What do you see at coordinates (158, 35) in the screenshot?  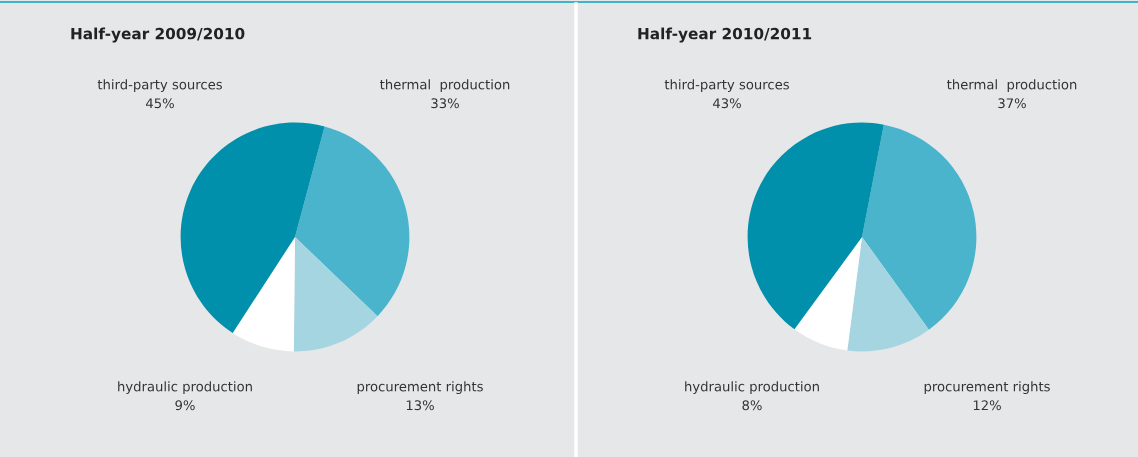 I see `chart-title: Half-year 2009/2010` at bounding box center [158, 35].